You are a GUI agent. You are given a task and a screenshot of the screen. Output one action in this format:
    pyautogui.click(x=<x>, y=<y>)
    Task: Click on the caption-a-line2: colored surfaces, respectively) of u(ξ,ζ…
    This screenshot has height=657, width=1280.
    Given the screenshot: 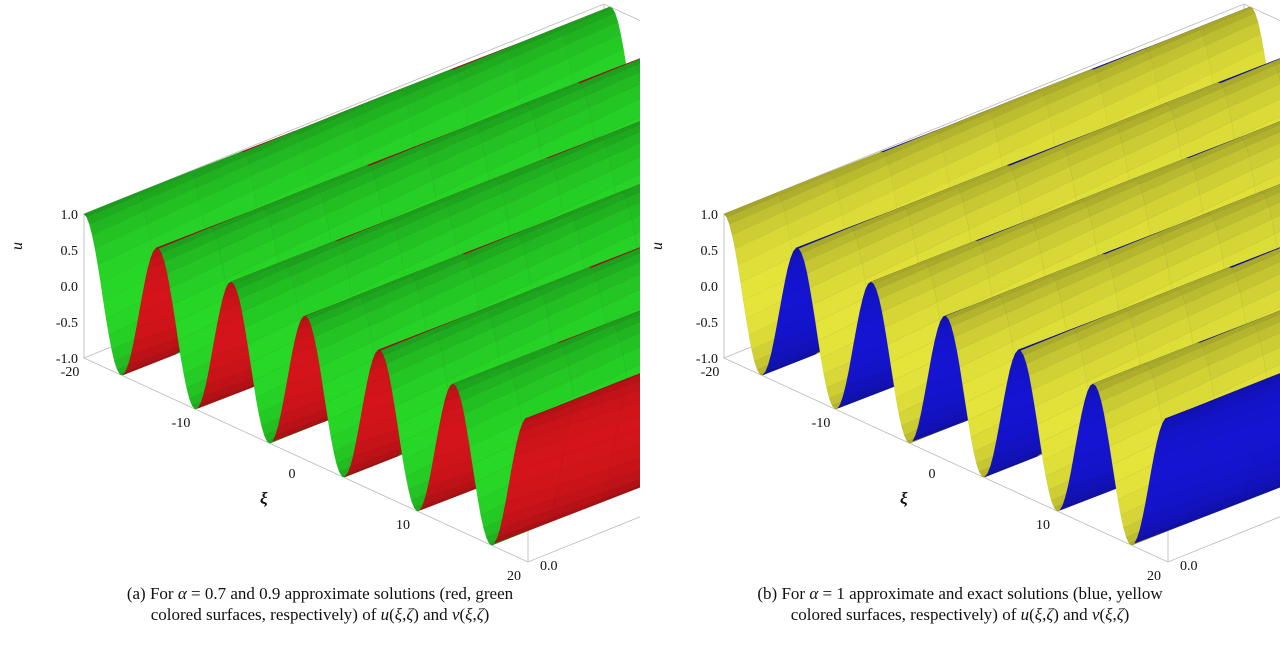 What is the action you would take?
    pyautogui.click(x=320, y=614)
    